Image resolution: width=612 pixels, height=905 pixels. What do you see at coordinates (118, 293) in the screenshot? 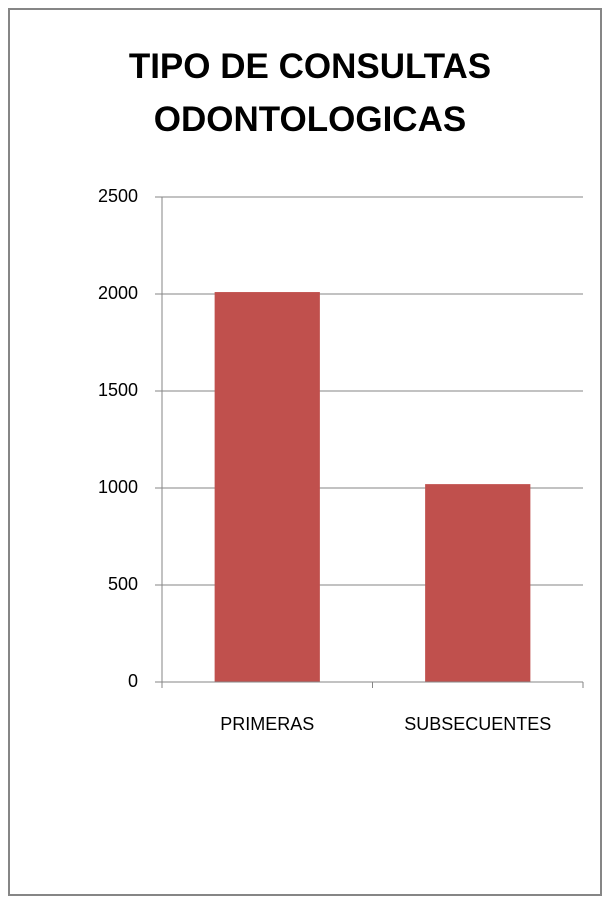
I see `y-tick-label: 2000` at bounding box center [118, 293].